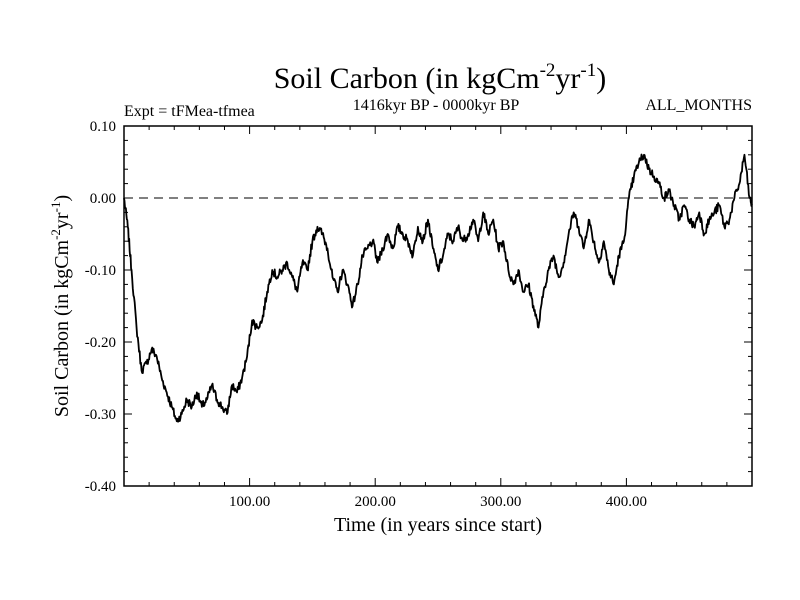 Image resolution: width=800 pixels, height=600 pixels. Describe the element at coordinates (100, 487) in the screenshot. I see `y-tick-label: -0.40` at that location.